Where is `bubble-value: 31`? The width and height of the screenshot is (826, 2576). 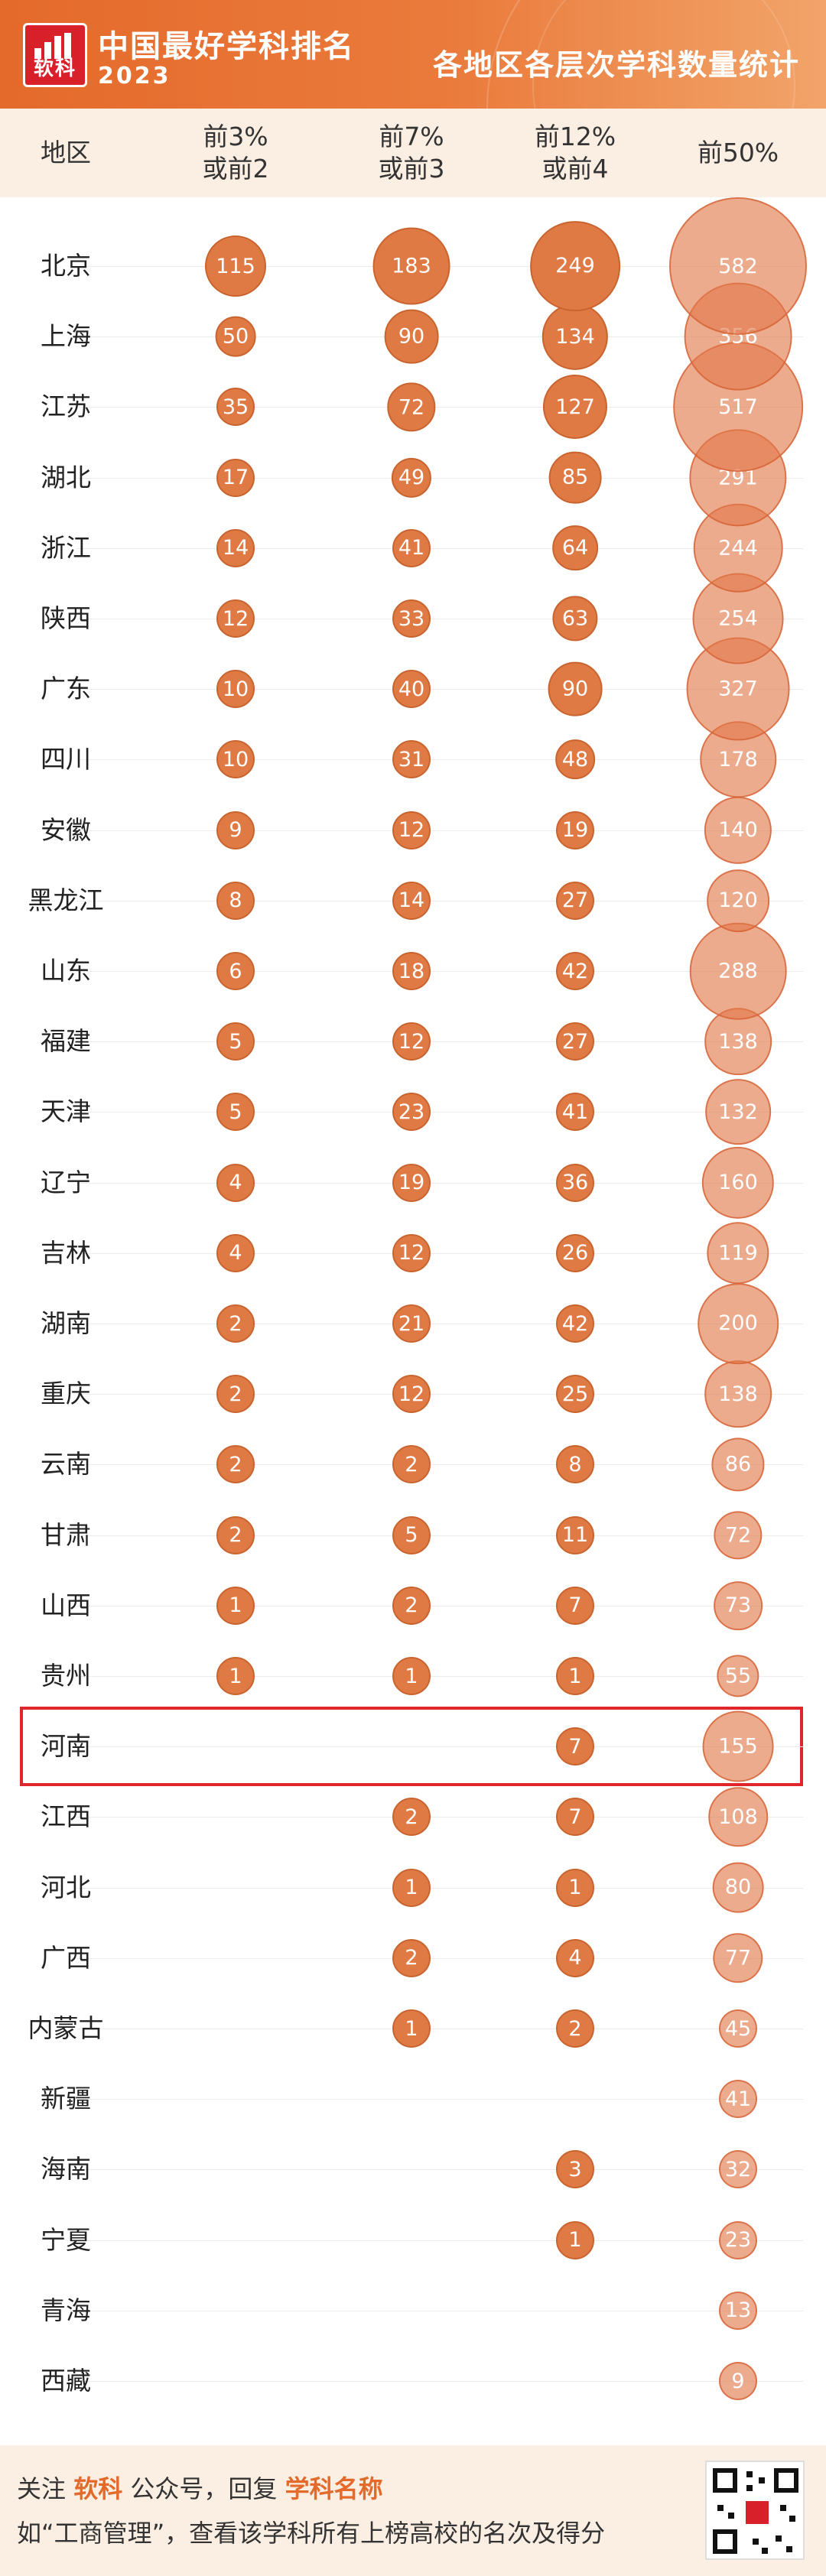
bubble-value: 31 is located at coordinates (411, 760).